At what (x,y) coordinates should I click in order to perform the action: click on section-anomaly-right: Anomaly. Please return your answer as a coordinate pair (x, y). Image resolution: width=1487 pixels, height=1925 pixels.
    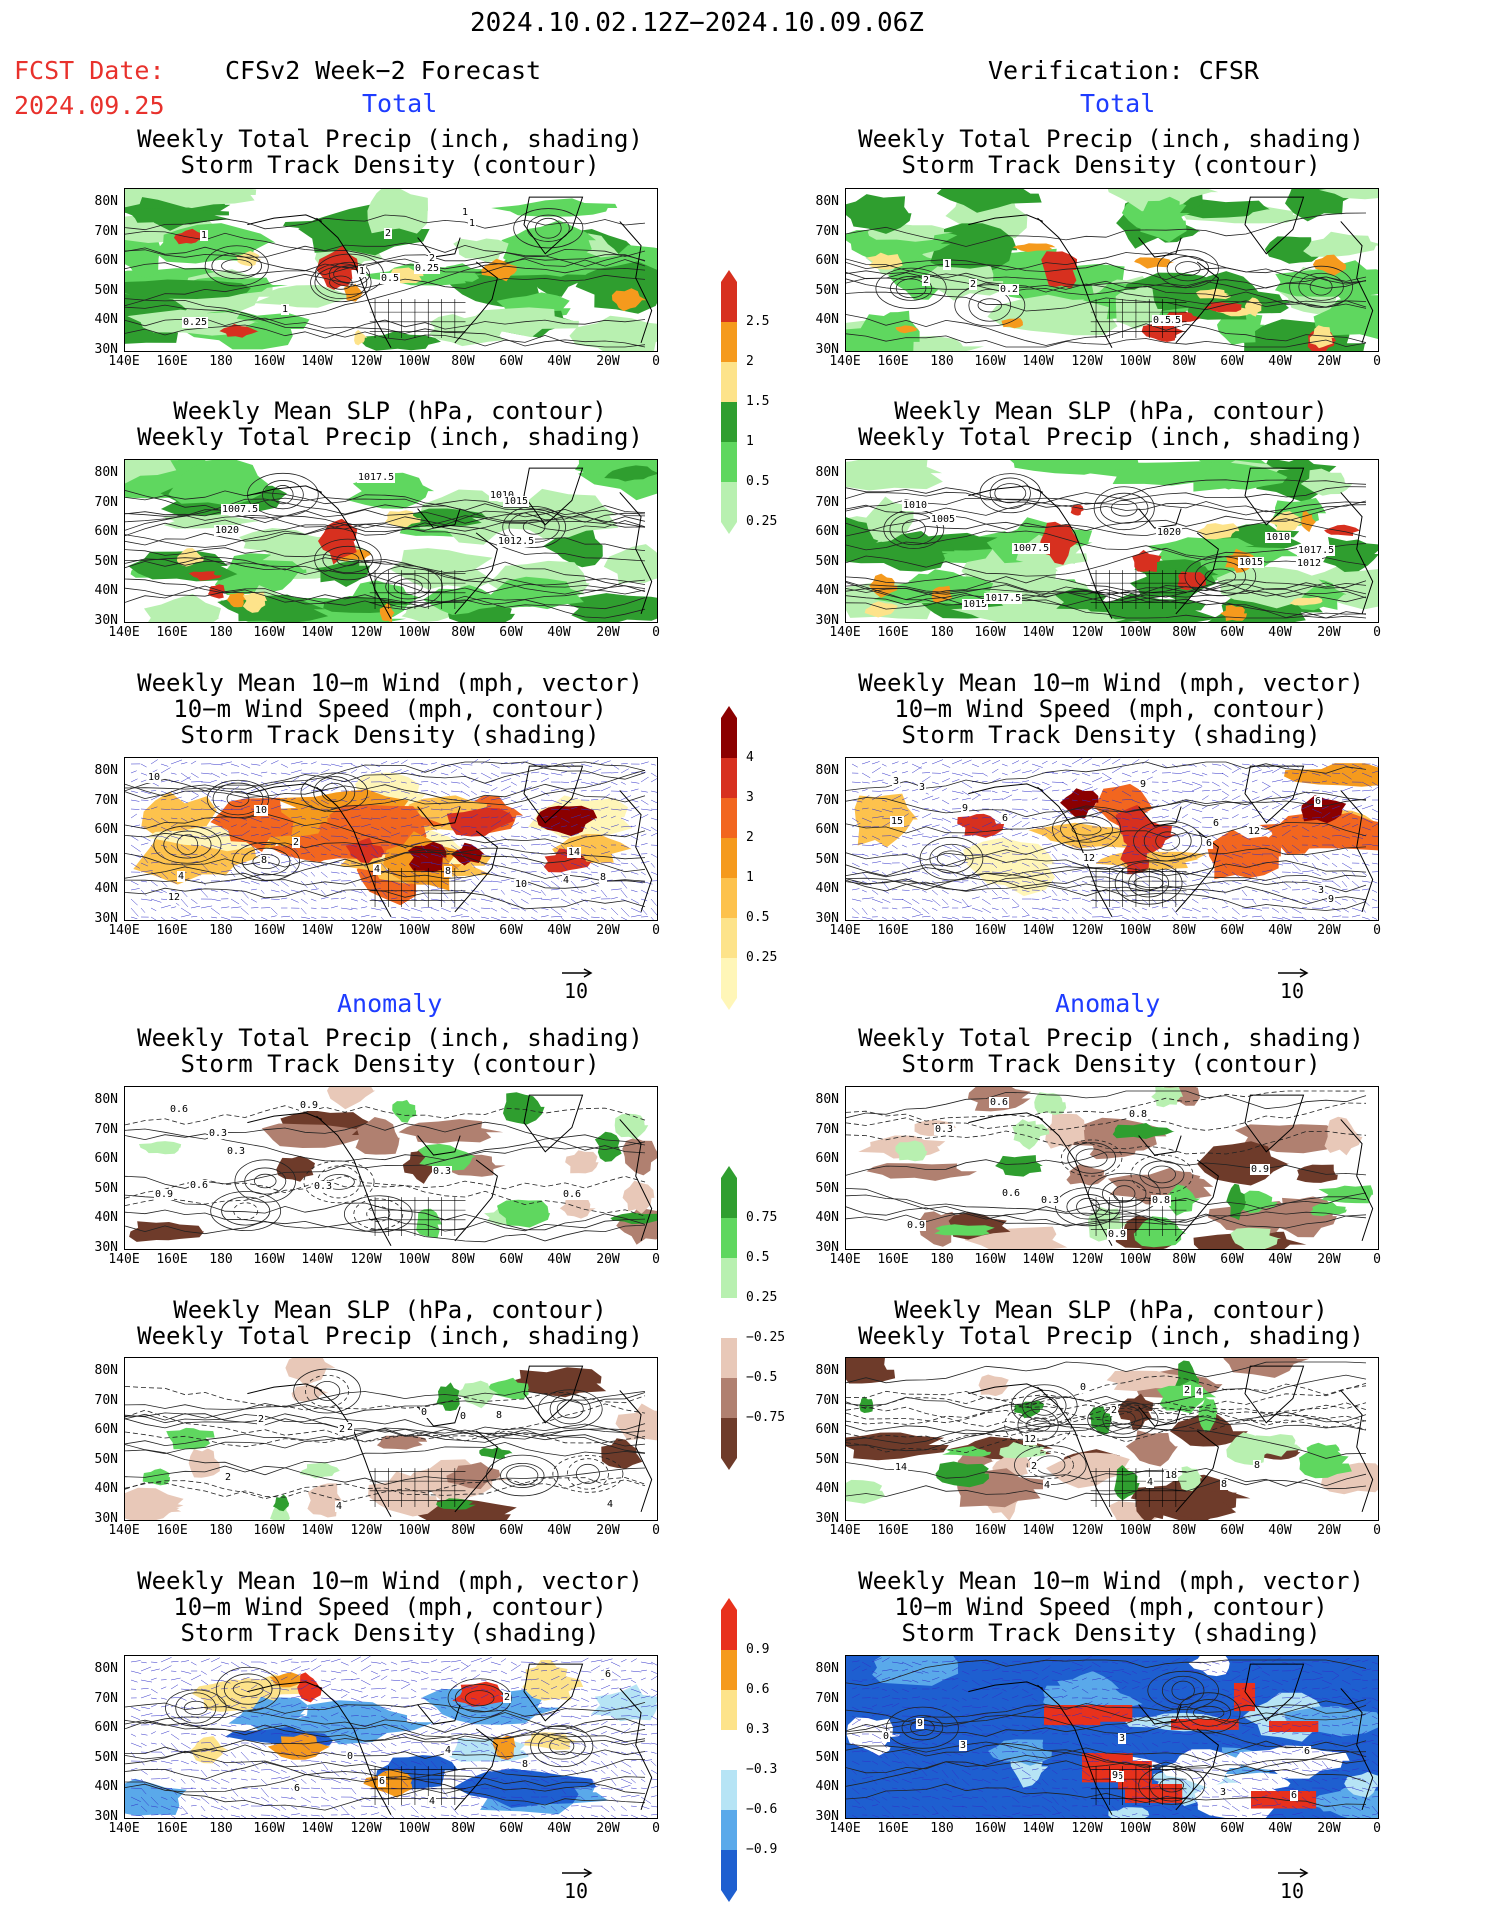
    Looking at the image, I should click on (1108, 1003).